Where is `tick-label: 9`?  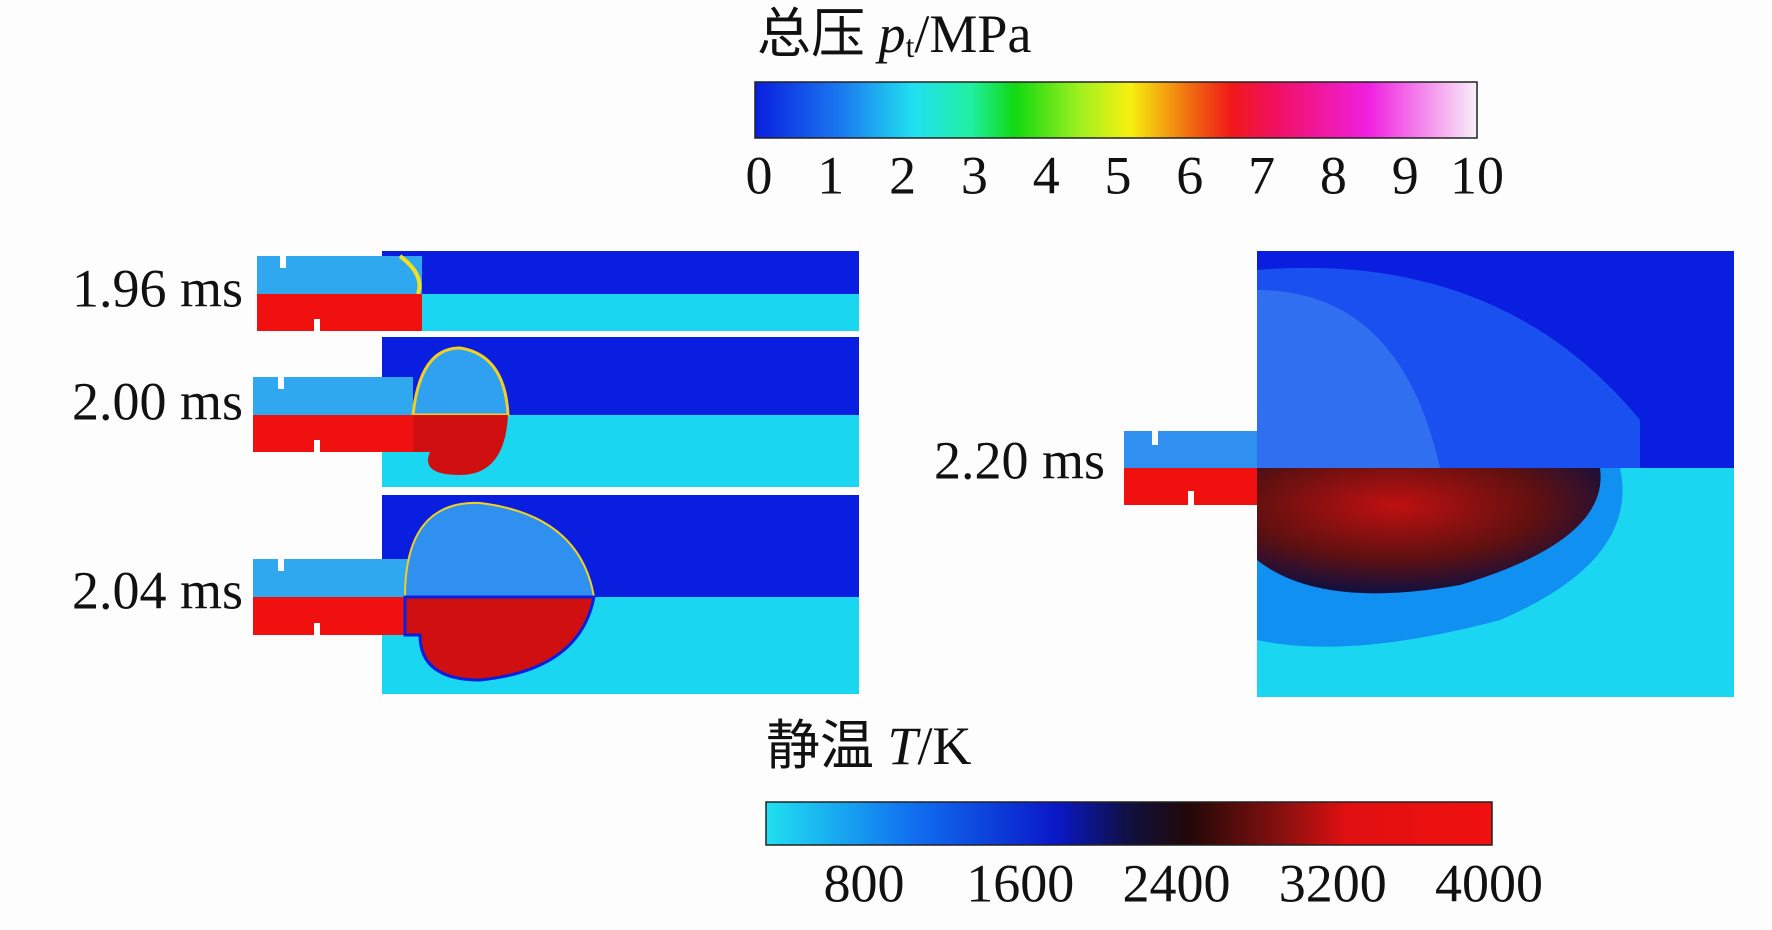 tick-label: 9 is located at coordinates (1405, 175).